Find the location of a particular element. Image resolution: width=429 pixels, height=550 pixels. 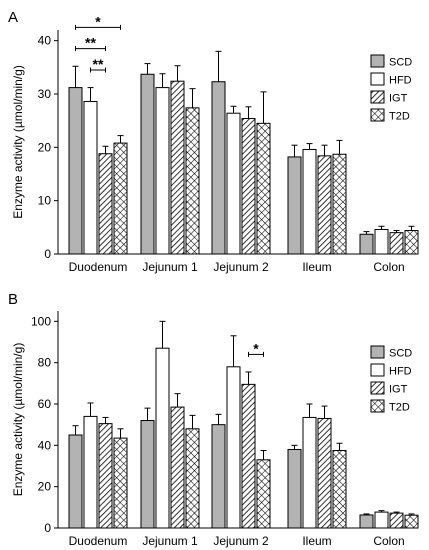

panel-label: A is located at coordinates (13, 17).